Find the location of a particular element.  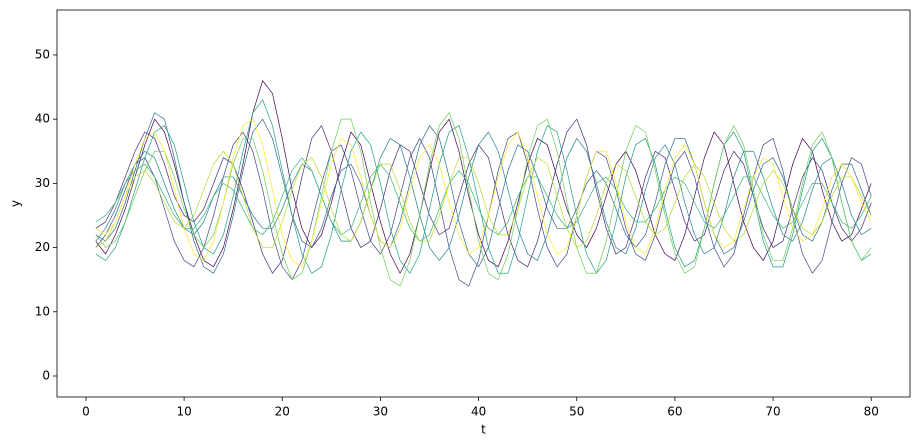

x-tick-label: 60 is located at coordinates (674, 412).